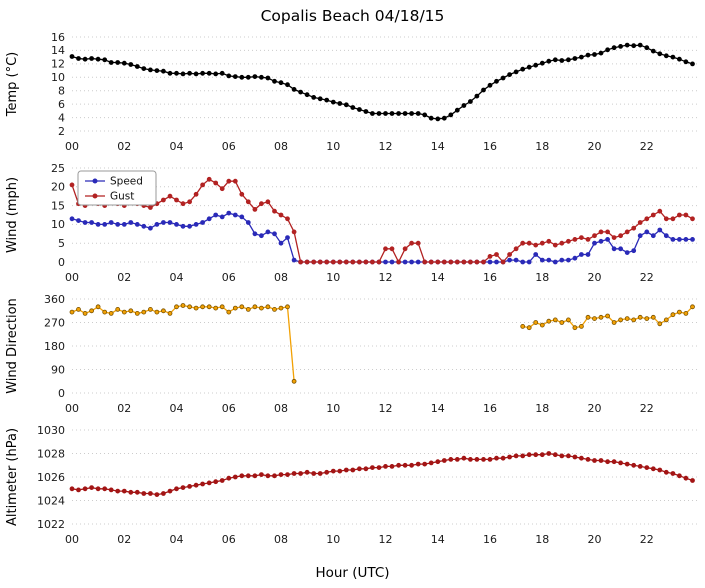 Image resolution: width=705 pixels, height=588 pixels. What do you see at coordinates (647, 408) in the screenshot?
I see `x-tick-label: 22` at bounding box center [647, 408].